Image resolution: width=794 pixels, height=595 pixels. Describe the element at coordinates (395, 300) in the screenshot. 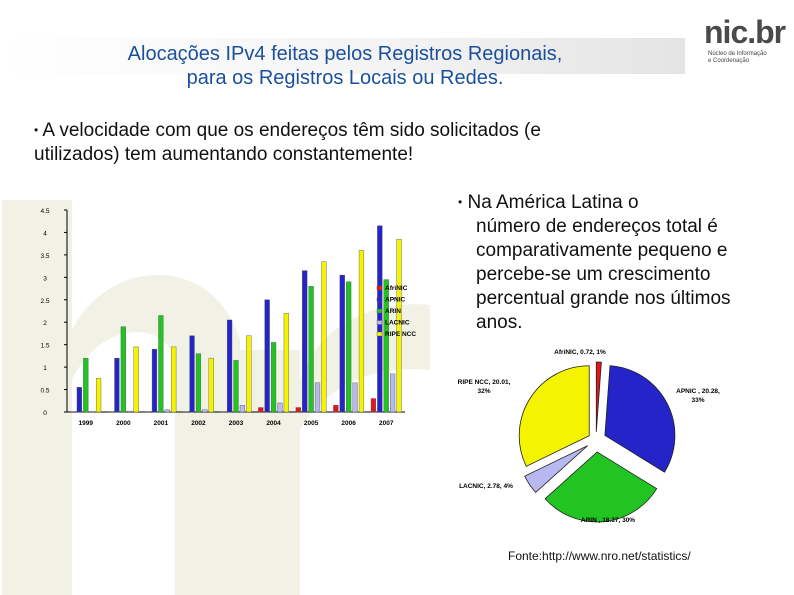

I see `legend-label: APNIC` at that location.